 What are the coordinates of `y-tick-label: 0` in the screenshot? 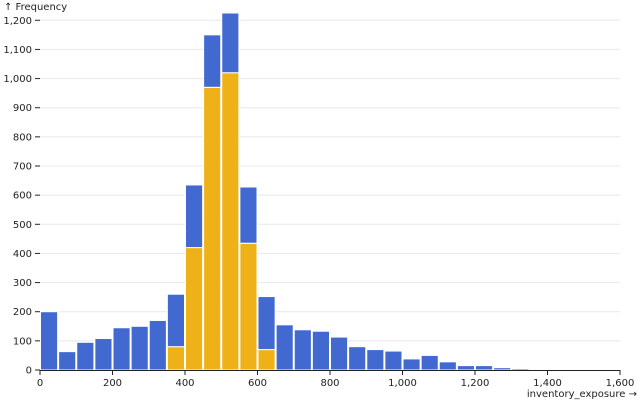 It's located at (29, 371).